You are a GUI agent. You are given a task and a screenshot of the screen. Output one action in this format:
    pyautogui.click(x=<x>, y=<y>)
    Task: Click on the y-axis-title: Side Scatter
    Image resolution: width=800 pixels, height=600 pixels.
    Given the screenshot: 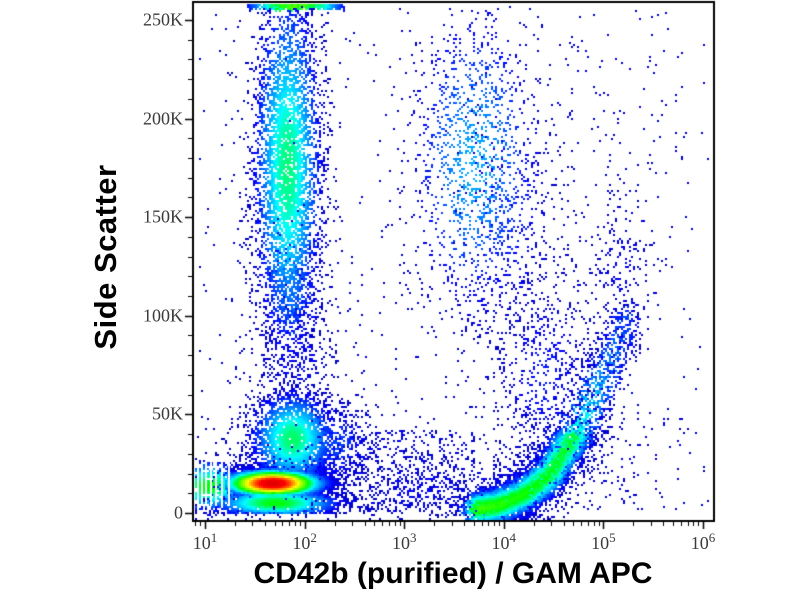 What is the action you would take?
    pyautogui.click(x=105, y=257)
    